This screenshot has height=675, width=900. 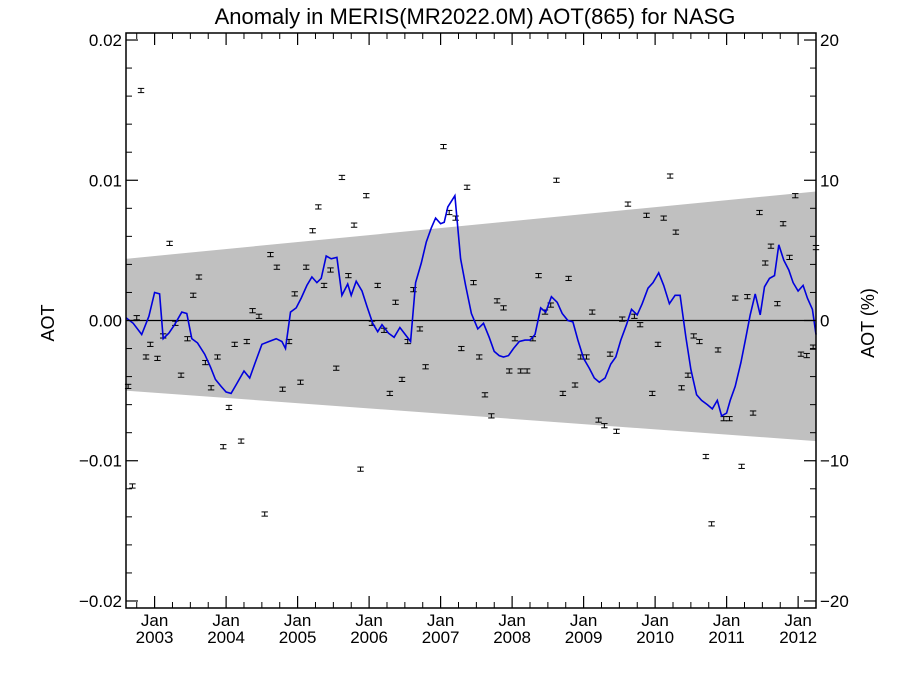 I want to click on x-tick-label-month-2: Jan, so click(x=297, y=620).